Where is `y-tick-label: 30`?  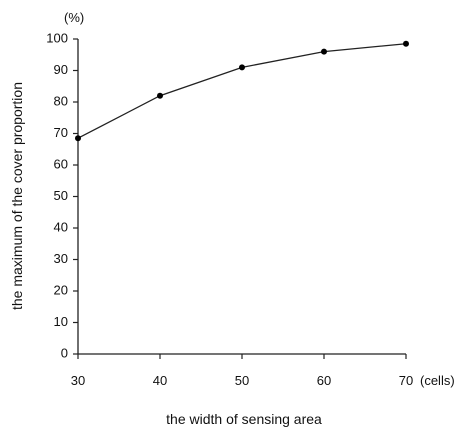 y-tick-label: 30 is located at coordinates (61, 258).